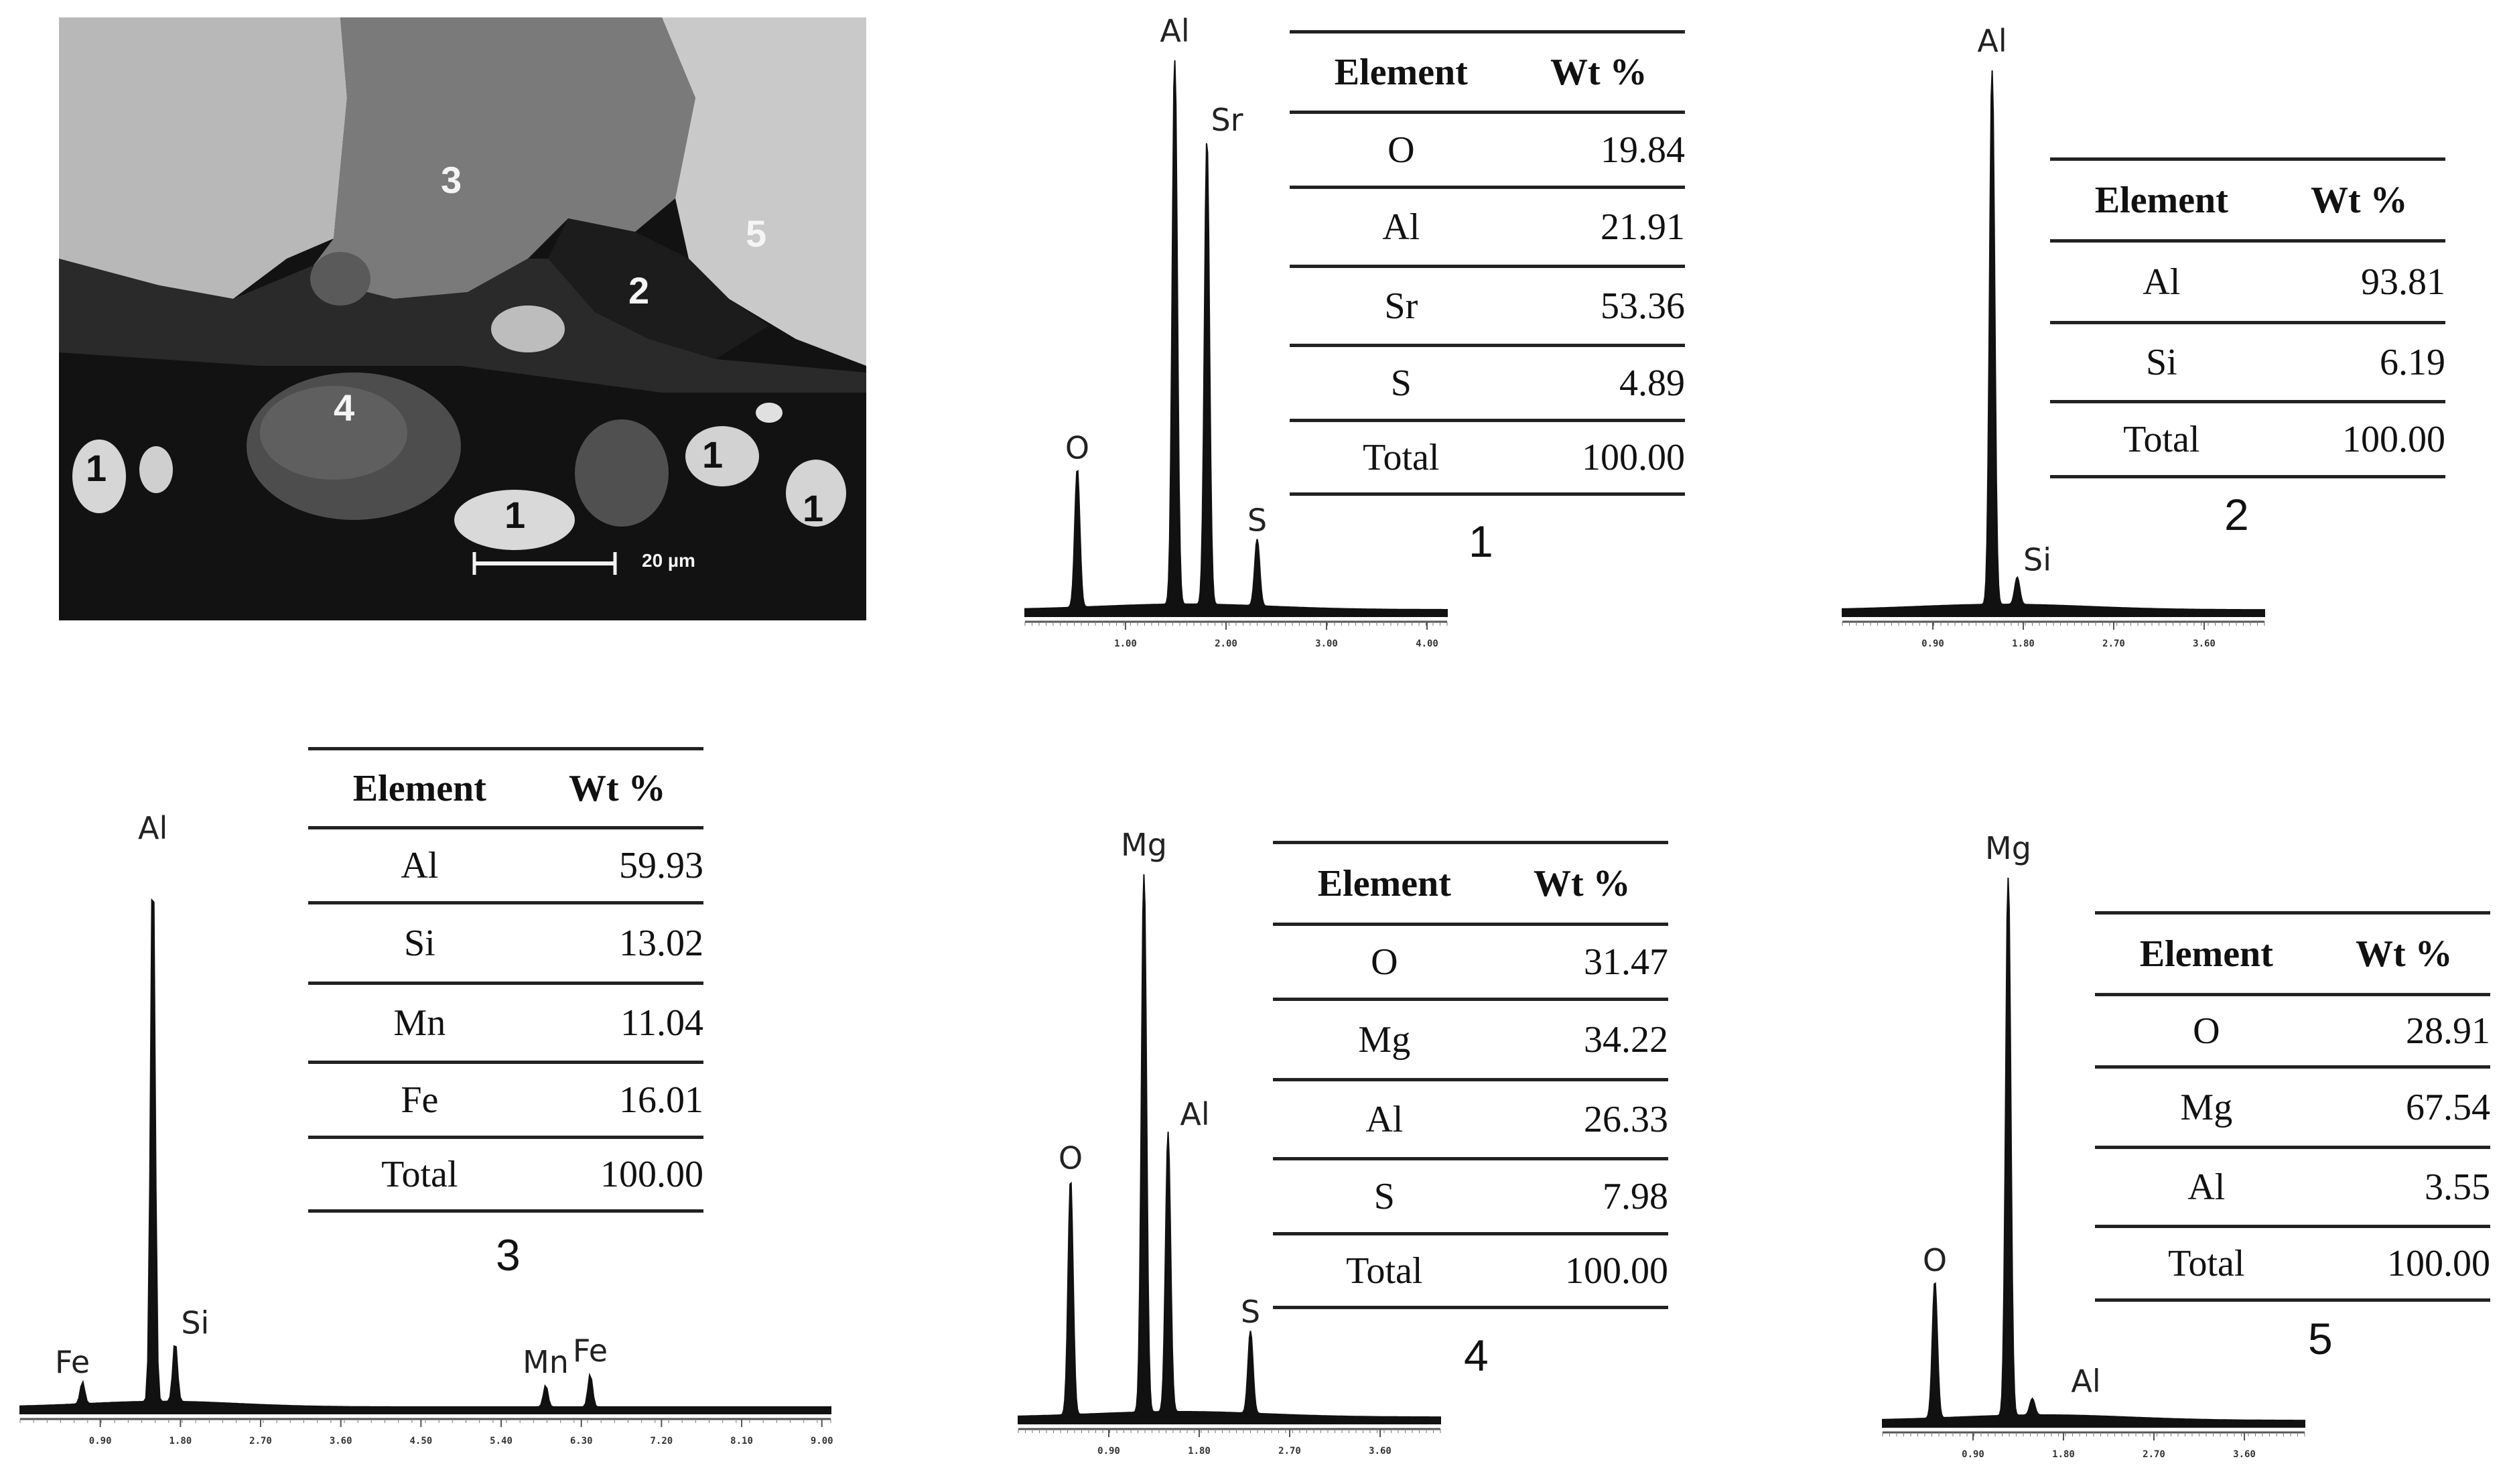 The image size is (2509, 1484). What do you see at coordinates (1652, 383) in the screenshot?
I see `cell-wt: 4.89` at bounding box center [1652, 383].